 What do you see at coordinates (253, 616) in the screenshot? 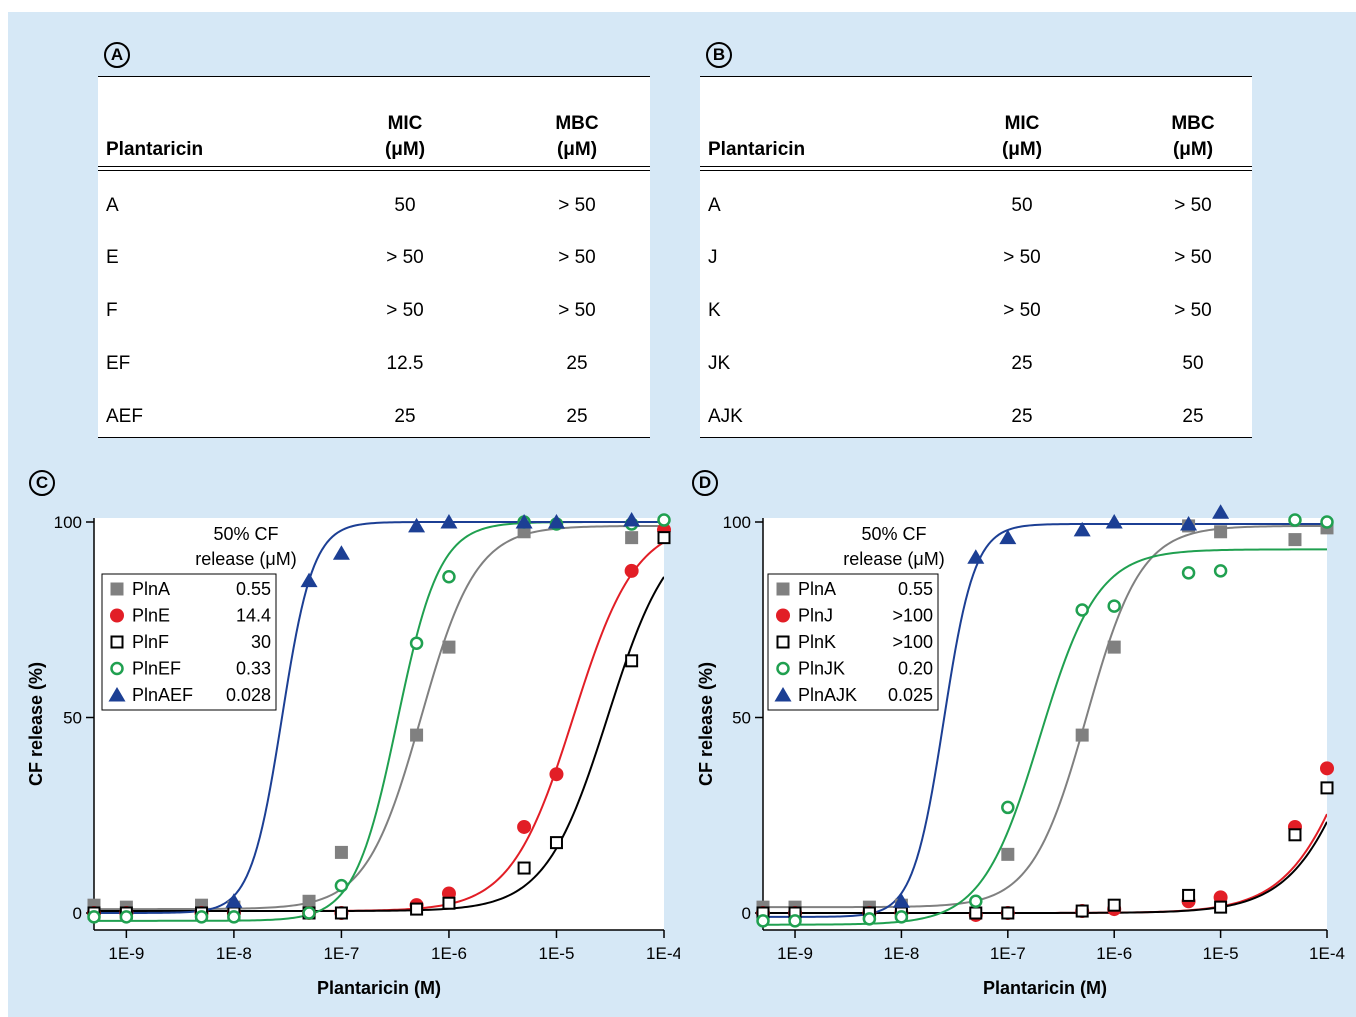
I see `legend-ec50: 14.4` at bounding box center [253, 616].